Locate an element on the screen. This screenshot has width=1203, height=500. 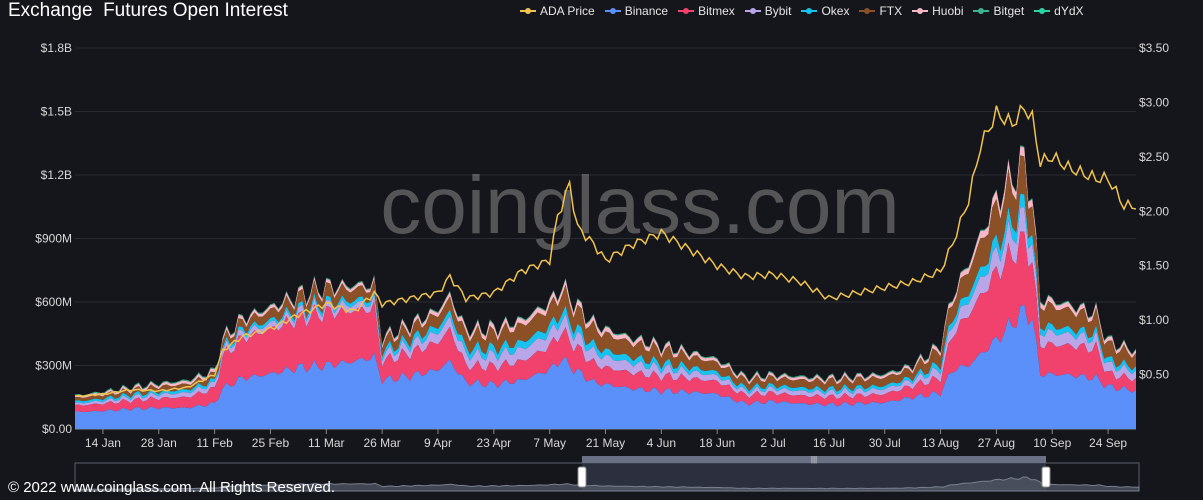
y-right-tick-label: $0.50 is located at coordinates (1154, 375).